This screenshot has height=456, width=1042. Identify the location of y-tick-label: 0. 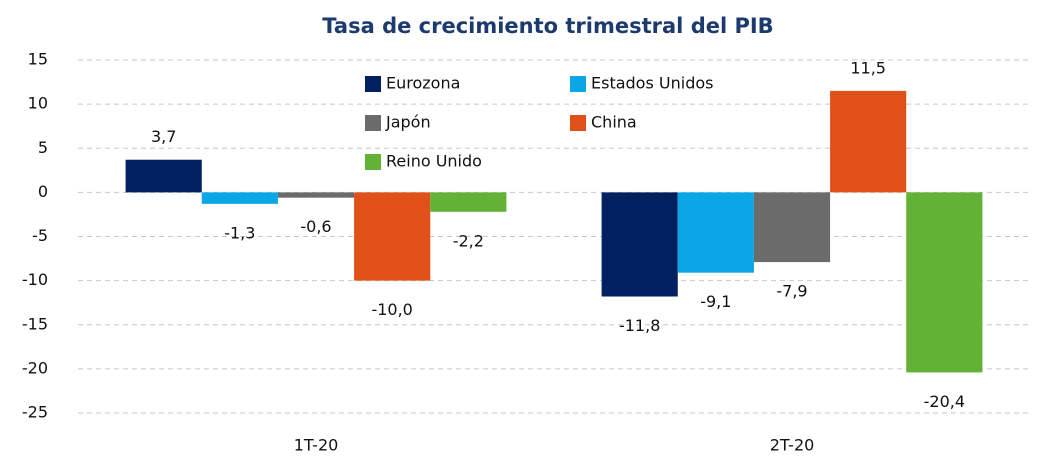
(43, 191).